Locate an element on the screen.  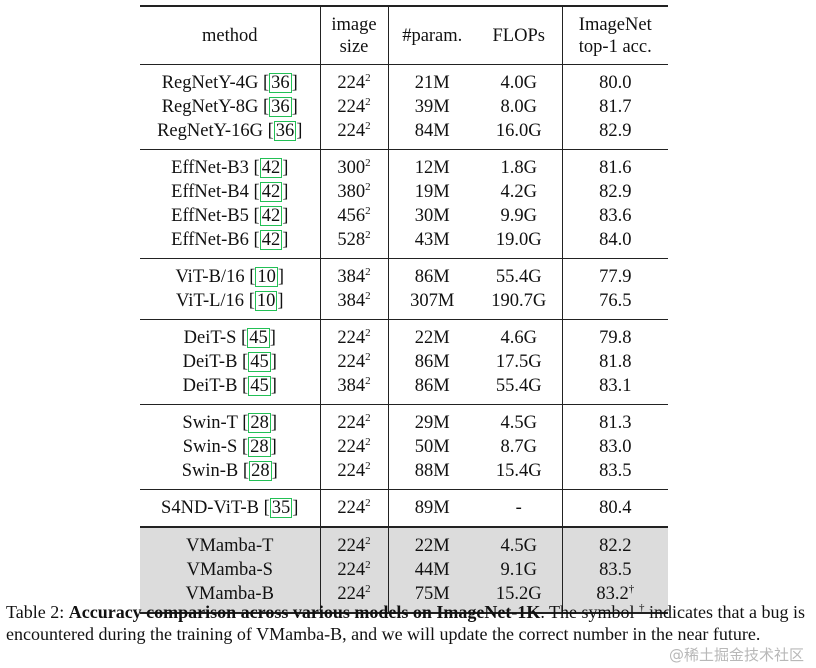
cell-image-size: 3842 is located at coordinates (354, 273).